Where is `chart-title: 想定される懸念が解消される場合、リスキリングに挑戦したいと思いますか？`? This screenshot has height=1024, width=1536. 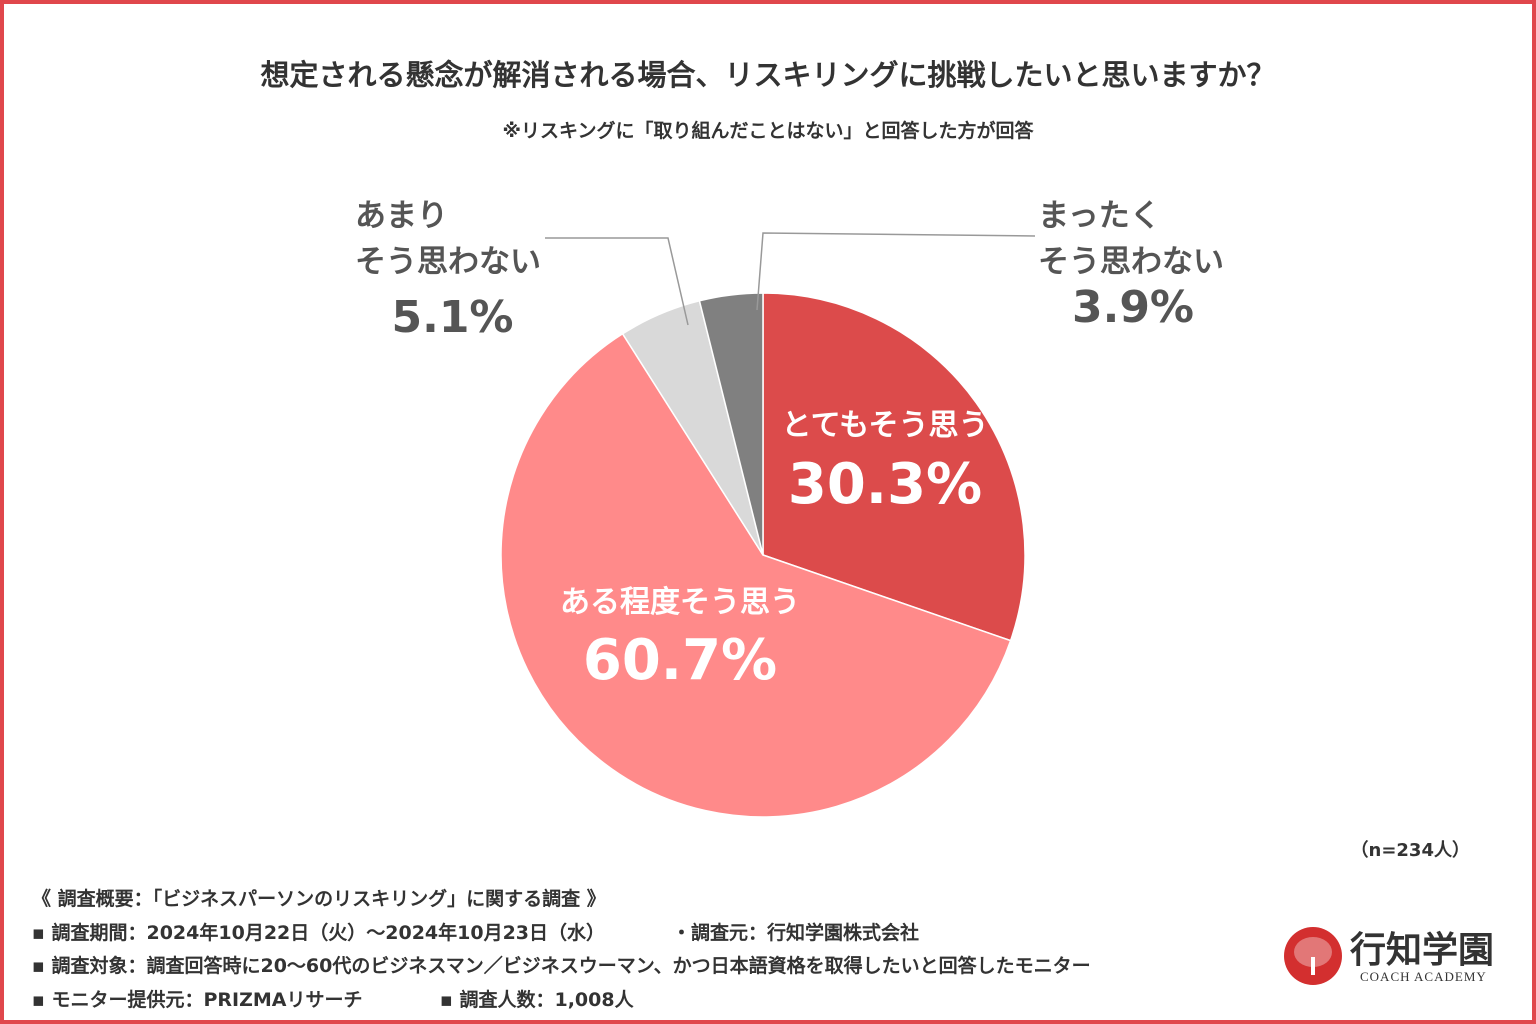
chart-title: 想定される懸念が解消される場合、リスキリングに挑戦したいと思いますか？ is located at coordinates (768, 75).